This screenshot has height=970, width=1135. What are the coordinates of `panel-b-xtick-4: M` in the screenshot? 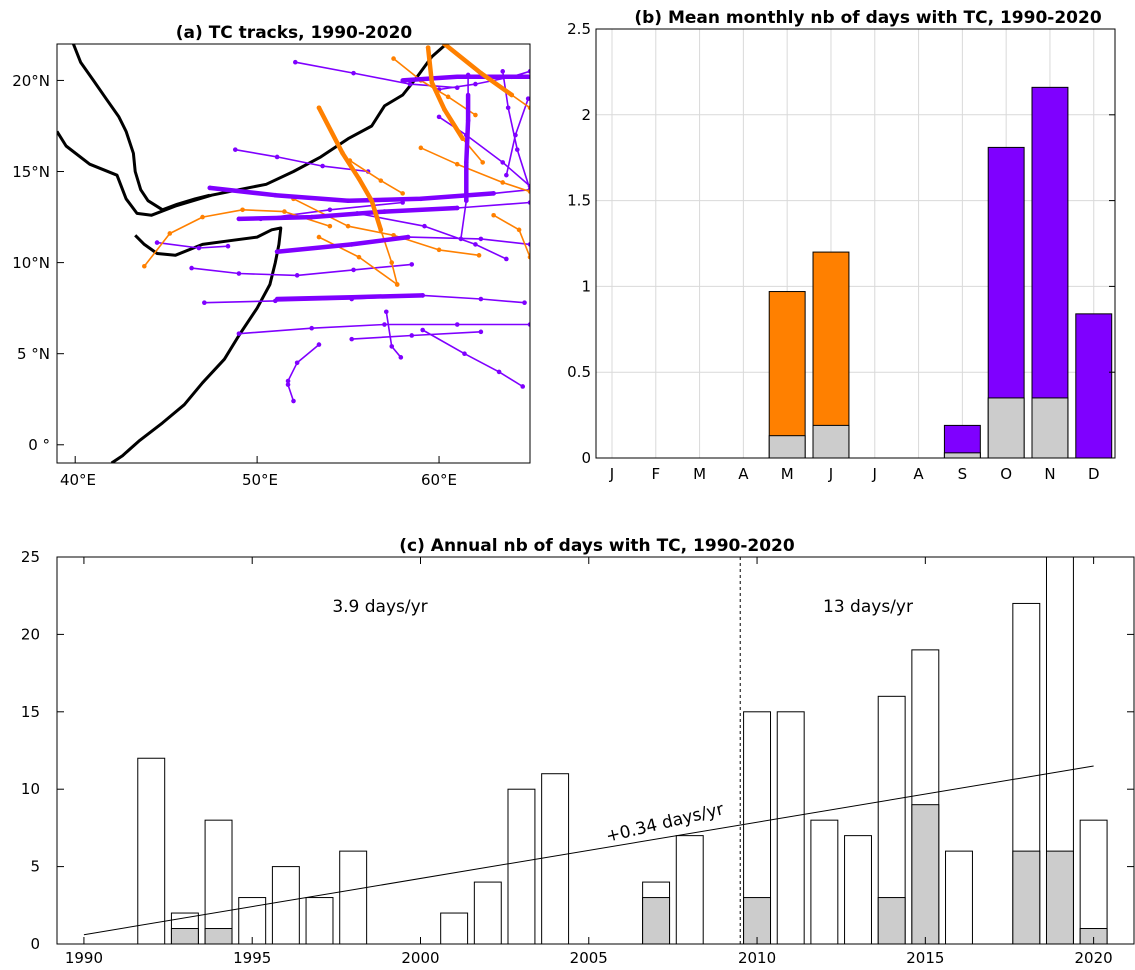 It's located at (787, 474).